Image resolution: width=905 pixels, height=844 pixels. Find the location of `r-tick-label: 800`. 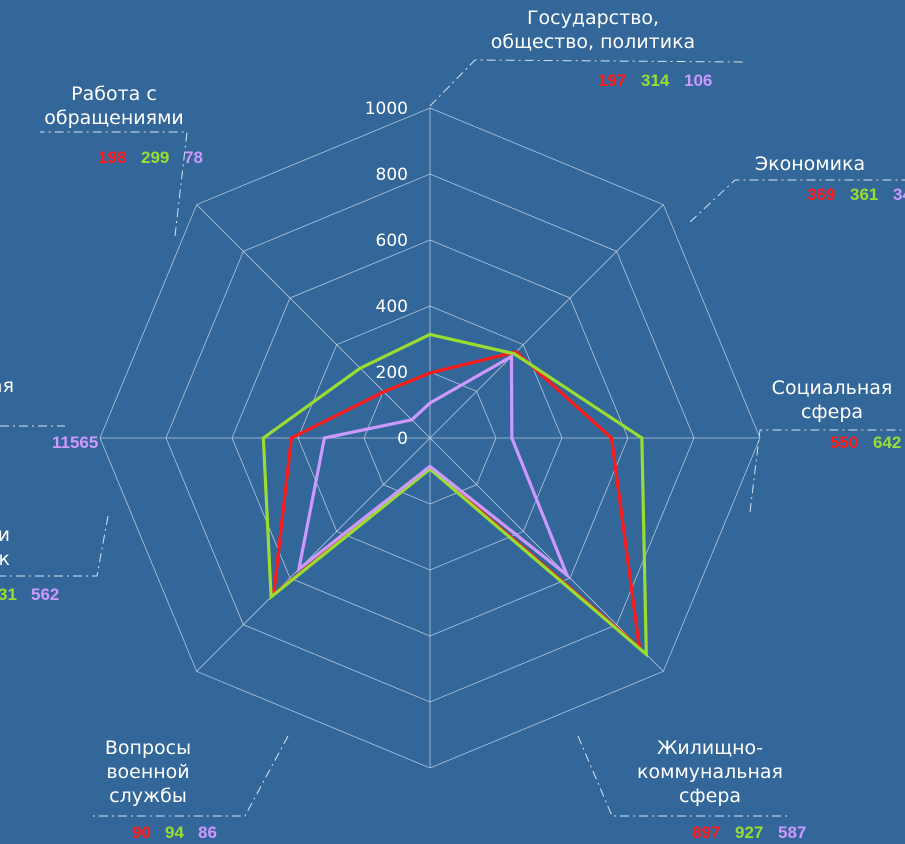

r-tick-label: 800 is located at coordinates (392, 175).